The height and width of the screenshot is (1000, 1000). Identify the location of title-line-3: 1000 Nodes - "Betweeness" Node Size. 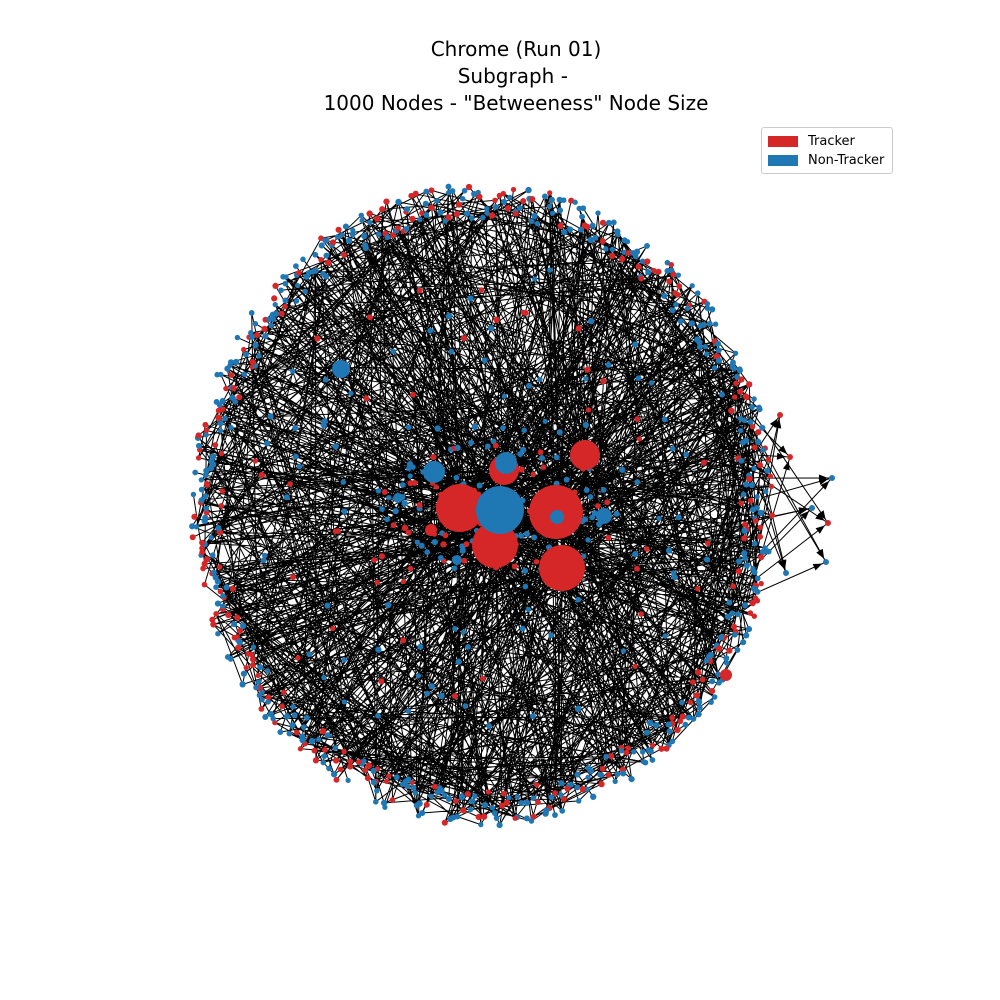
(516, 103).